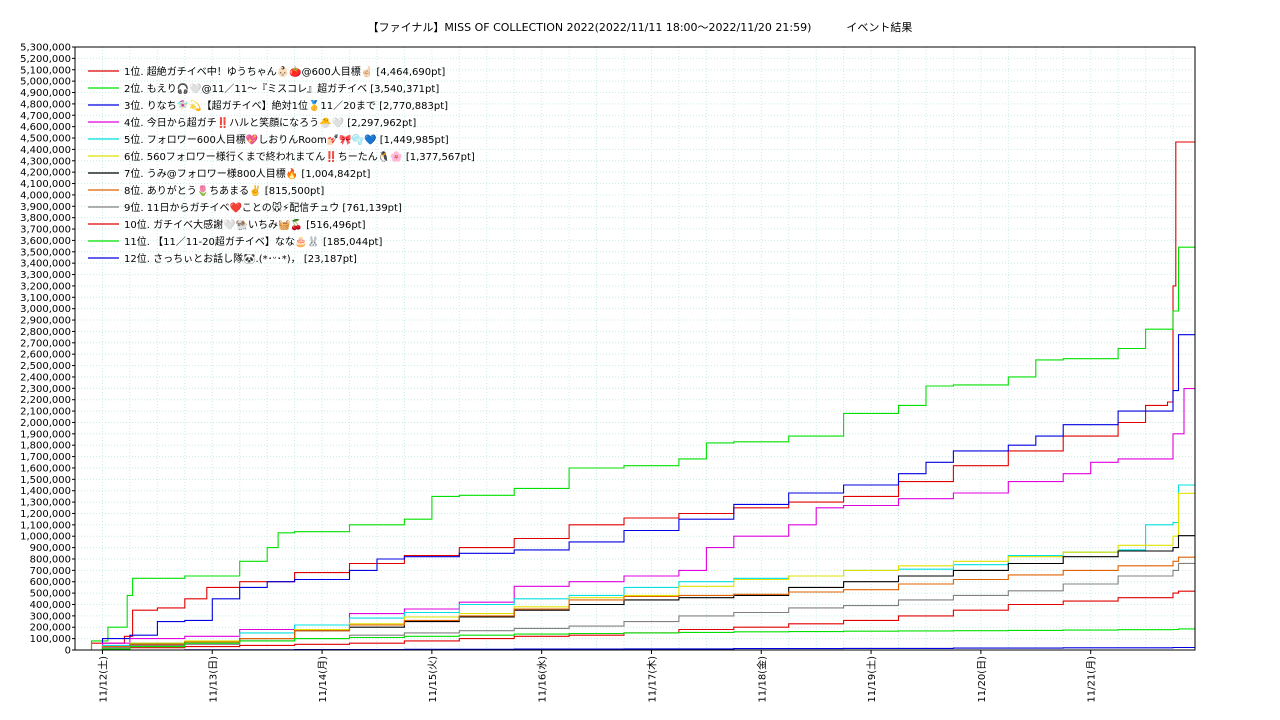  What do you see at coordinates (45, 503) in the screenshot?
I see `y-tick-label: 1,300,000` at bounding box center [45, 503].